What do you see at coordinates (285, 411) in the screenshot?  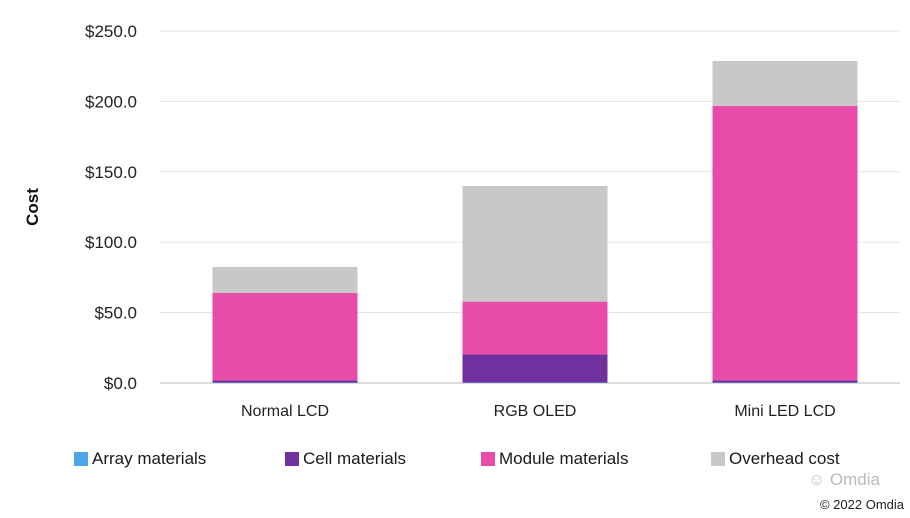 I see `x-category-label: Normal LCD` at bounding box center [285, 411].